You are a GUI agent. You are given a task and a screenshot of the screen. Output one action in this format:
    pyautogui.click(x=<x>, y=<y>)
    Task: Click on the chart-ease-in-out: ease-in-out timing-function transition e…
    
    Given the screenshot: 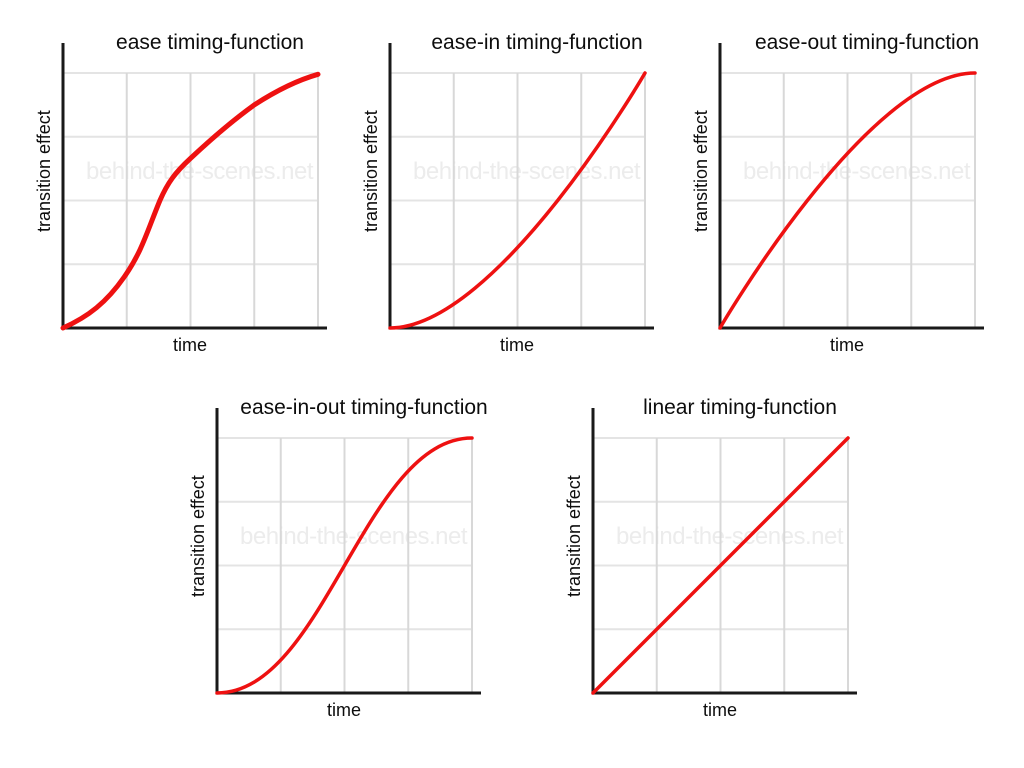 What is the action you would take?
    pyautogui.click(x=332, y=568)
    